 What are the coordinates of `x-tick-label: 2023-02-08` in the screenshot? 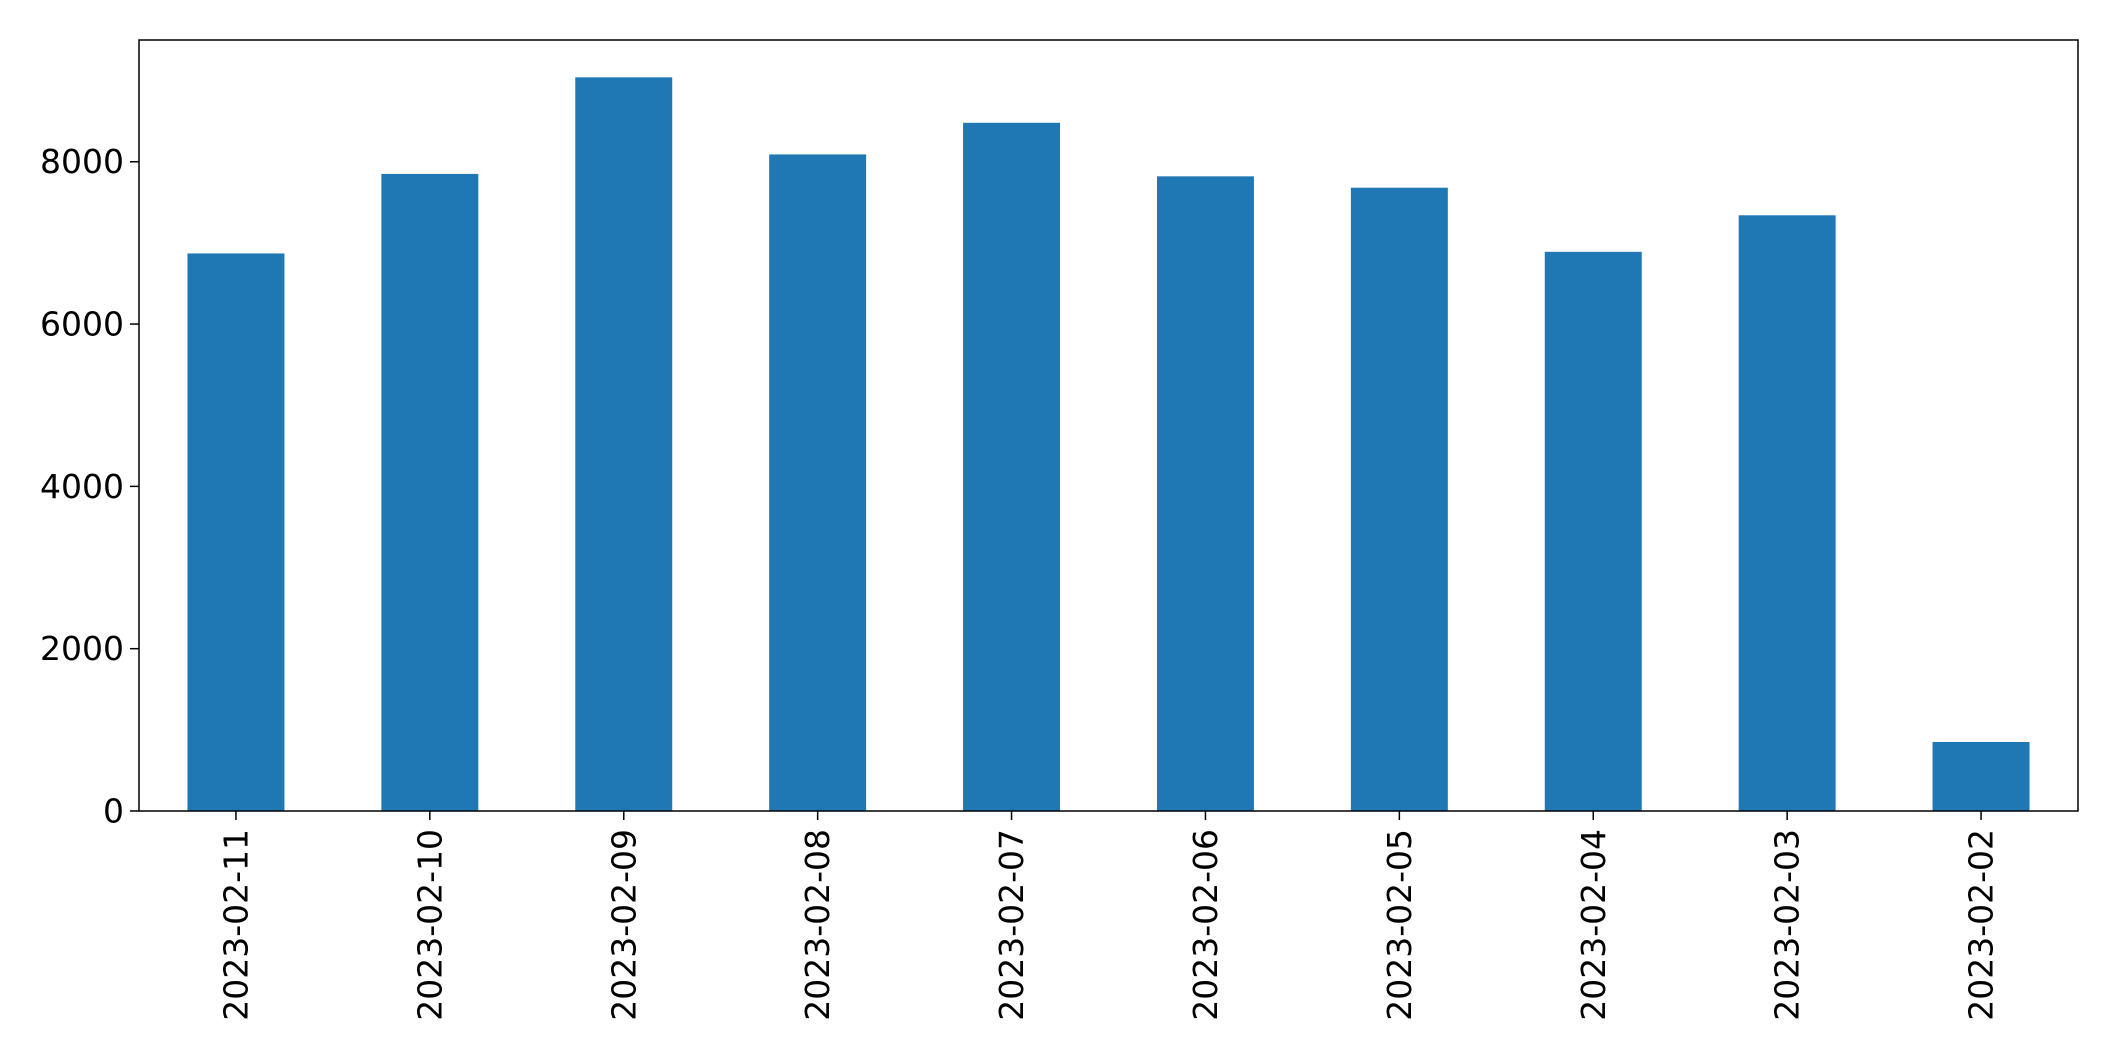 It's located at (817, 925).